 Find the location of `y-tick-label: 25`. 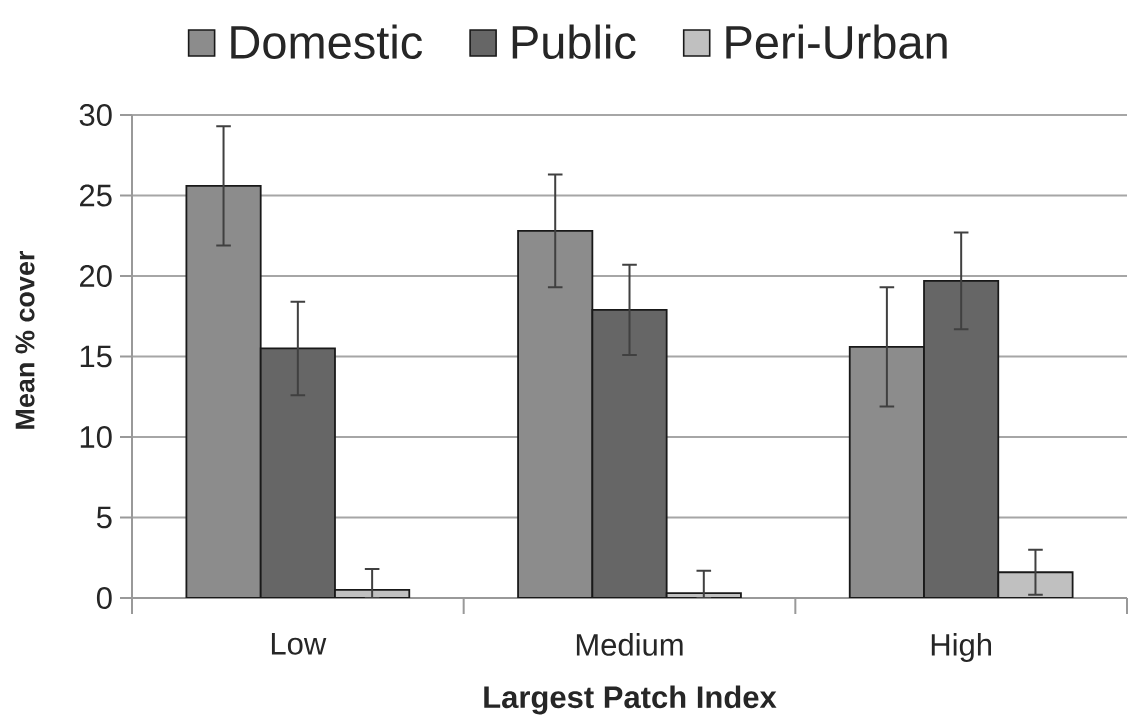

y-tick-label: 25 is located at coordinates (96, 195).